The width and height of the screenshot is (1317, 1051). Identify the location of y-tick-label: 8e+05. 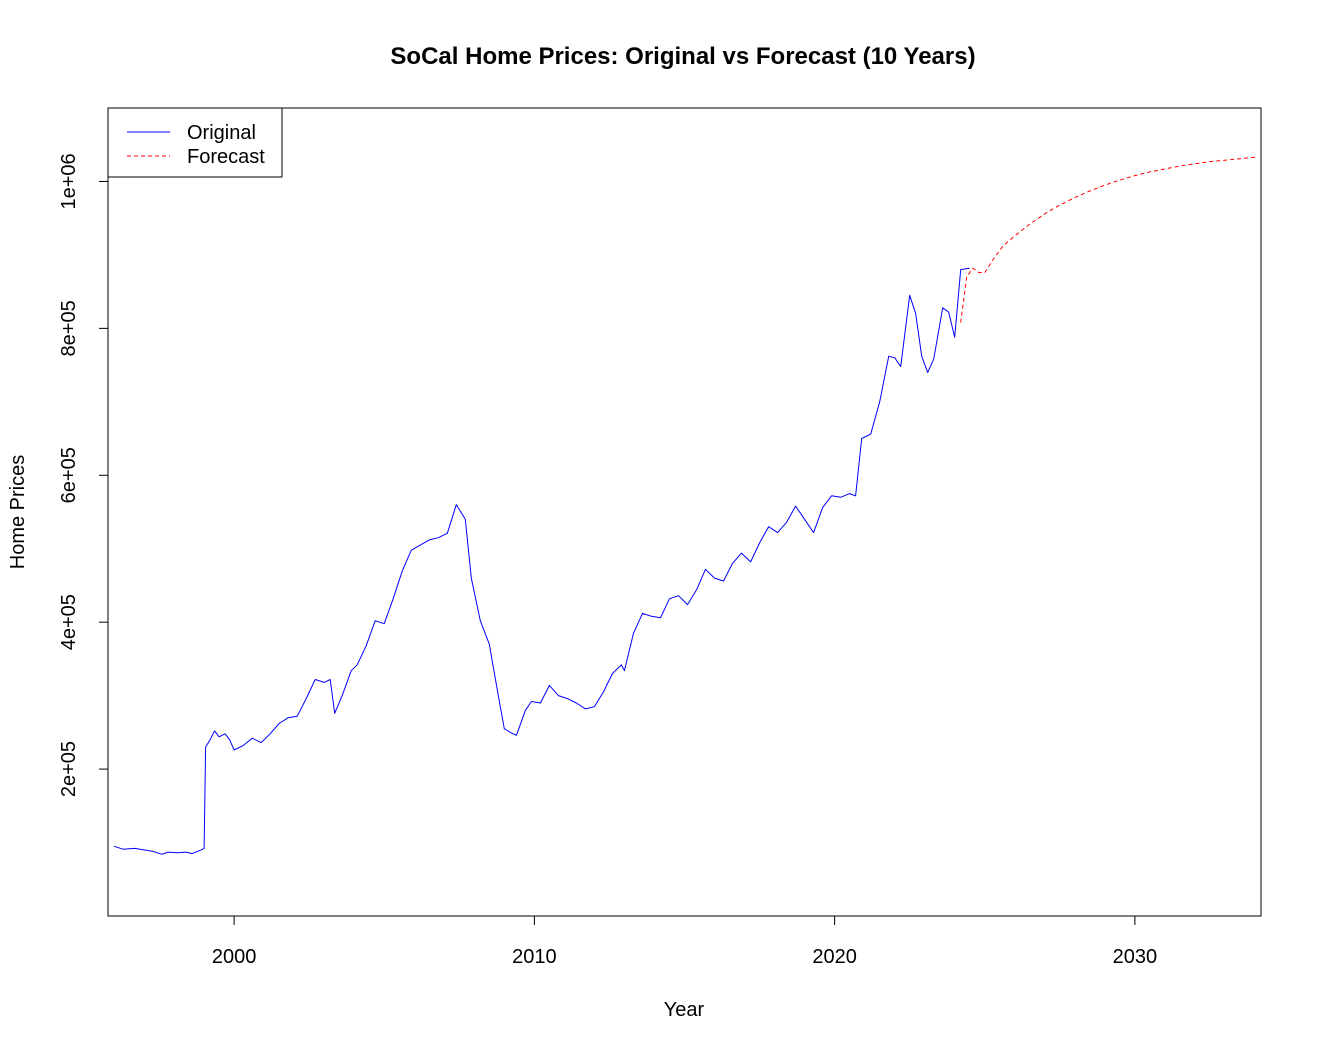
(69, 328).